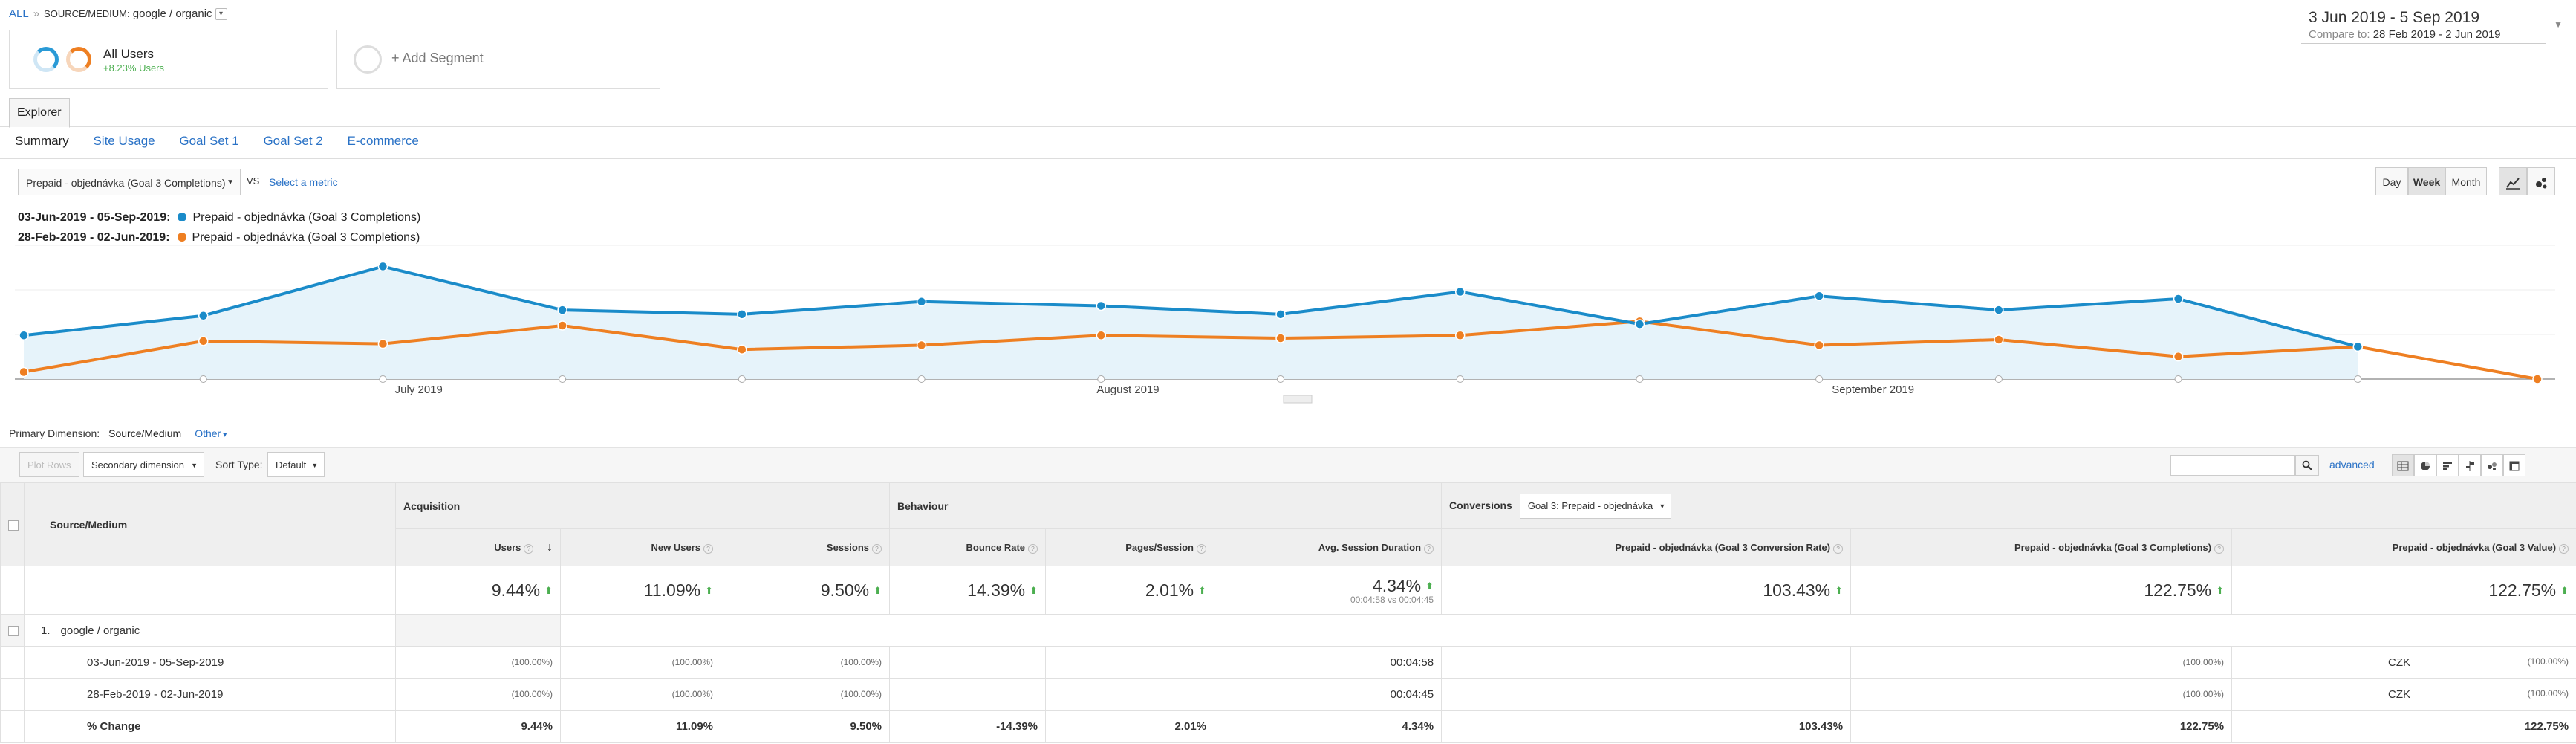 The height and width of the screenshot is (744, 2576). Describe the element at coordinates (2339, 35) in the screenshot. I see `compare-label: Compare to:` at that location.